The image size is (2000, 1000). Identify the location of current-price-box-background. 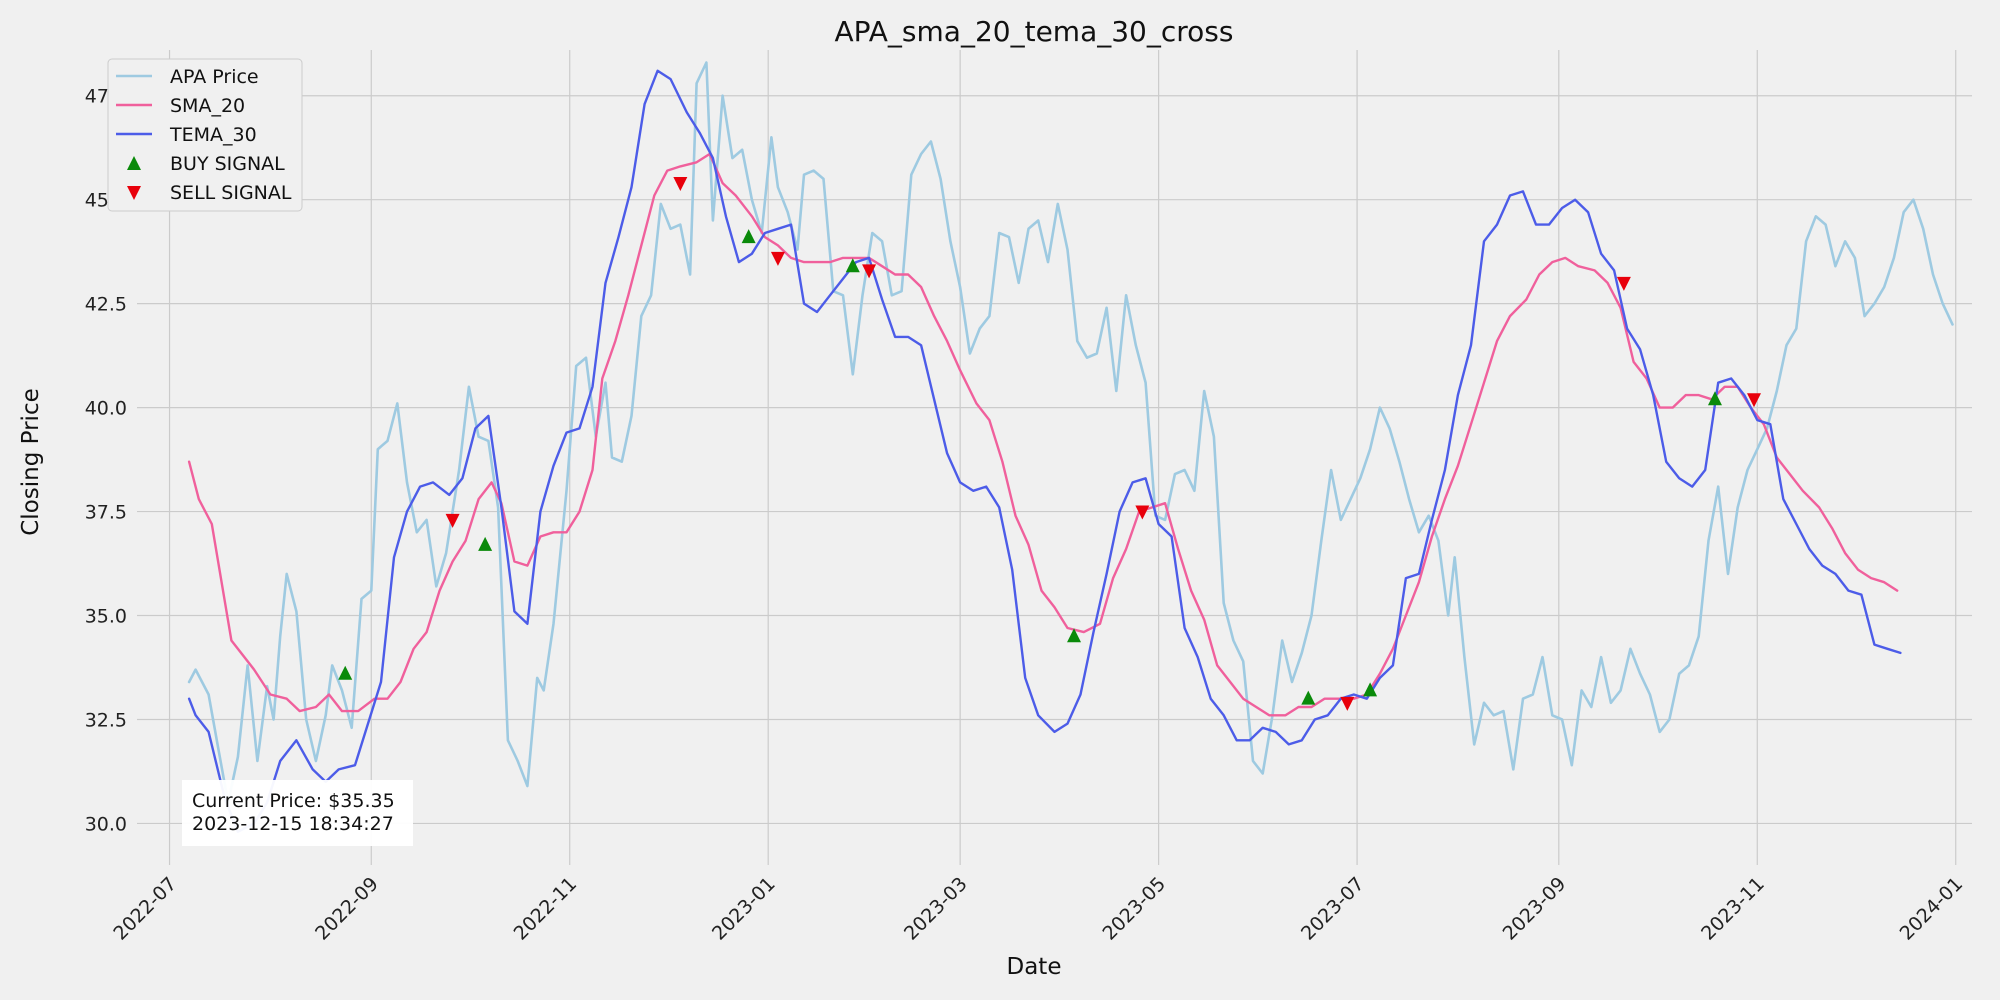
(297, 813).